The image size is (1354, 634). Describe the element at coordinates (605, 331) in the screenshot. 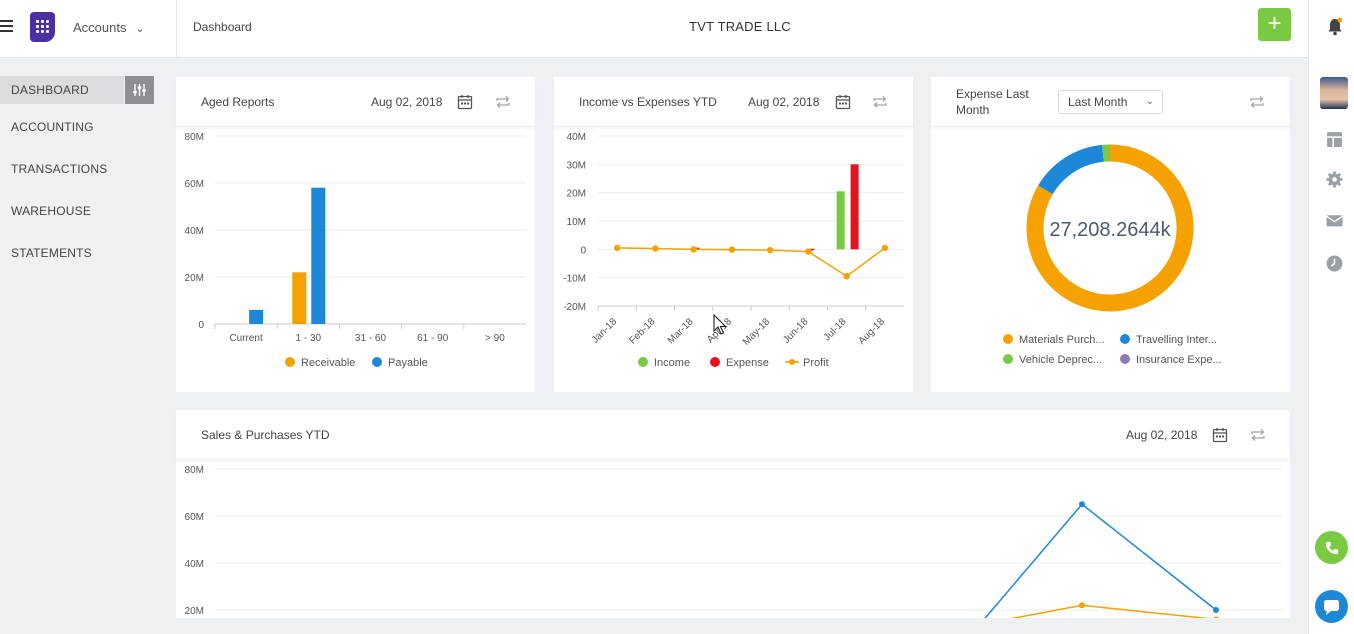

I see `x-tick-label: Jan-18` at that location.